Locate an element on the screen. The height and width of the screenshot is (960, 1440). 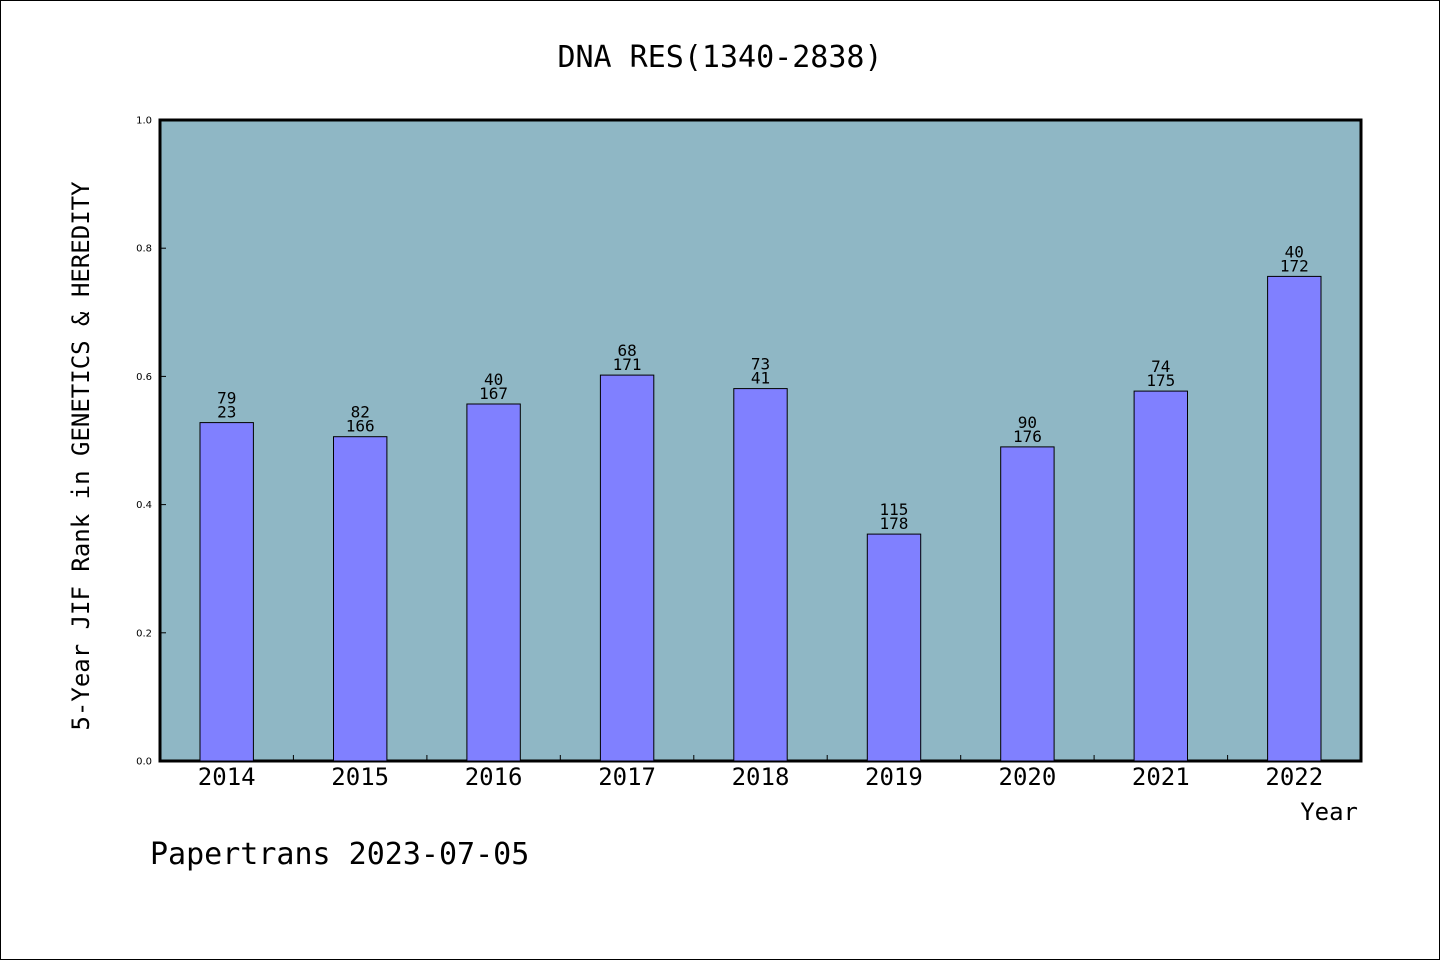
bar-label-rank-2016: 40 is located at coordinates (493, 379).